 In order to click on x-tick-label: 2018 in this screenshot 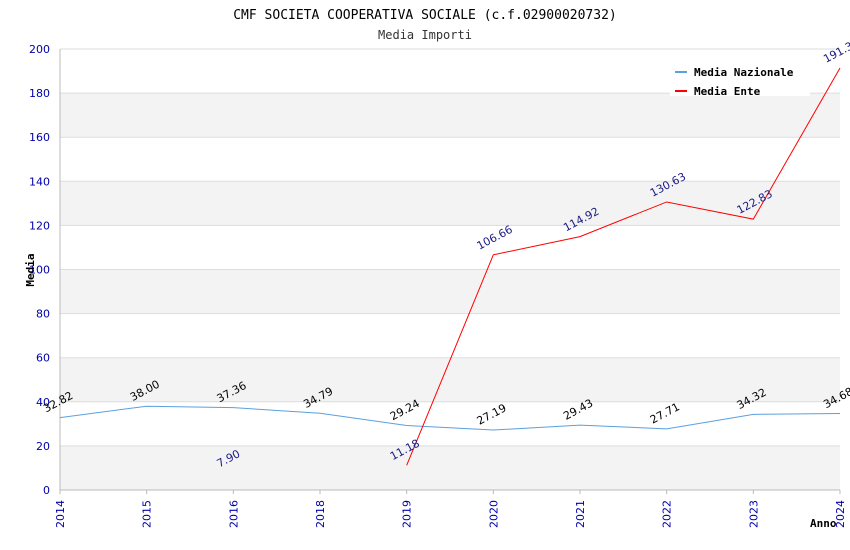, I will do `click(320, 514)`.